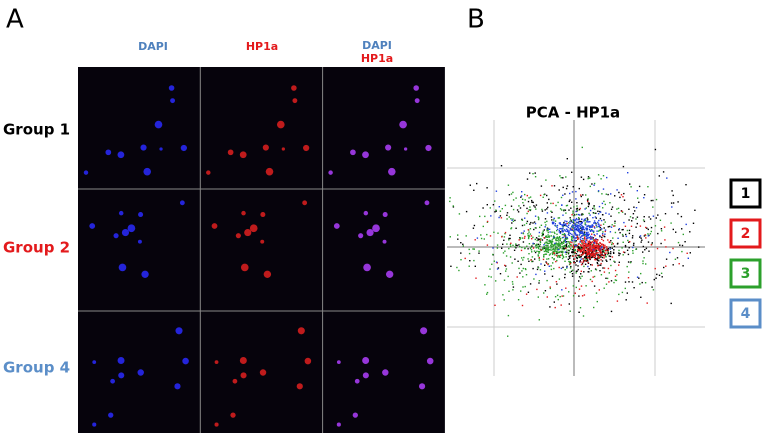 This screenshot has height=437, width=764. Describe the element at coordinates (15, 20) in the screenshot. I see `panel-label: A` at that location.